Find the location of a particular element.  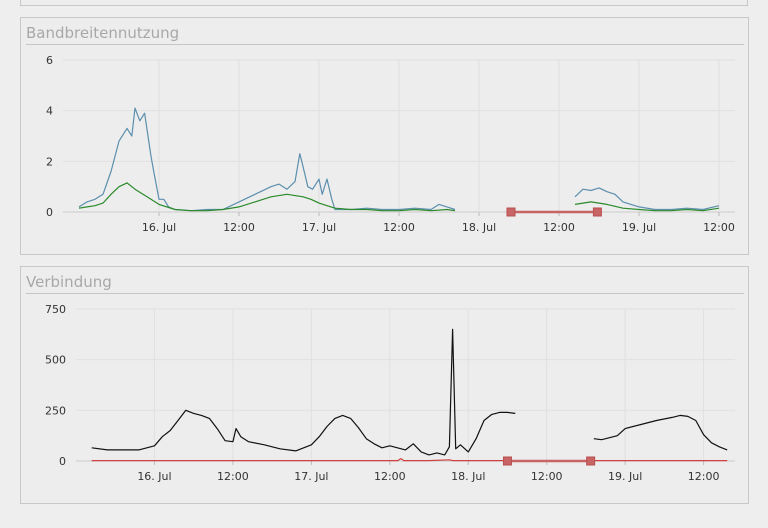

previous-panel-edge is located at coordinates (384, 3).